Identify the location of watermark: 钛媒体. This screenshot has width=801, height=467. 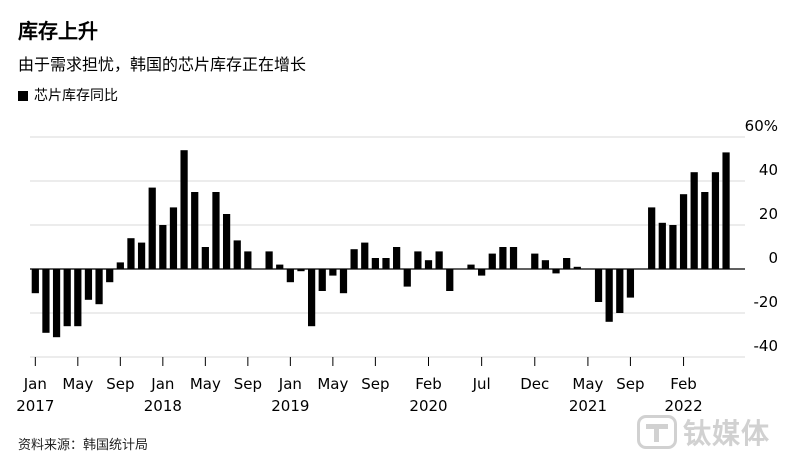
(703, 432).